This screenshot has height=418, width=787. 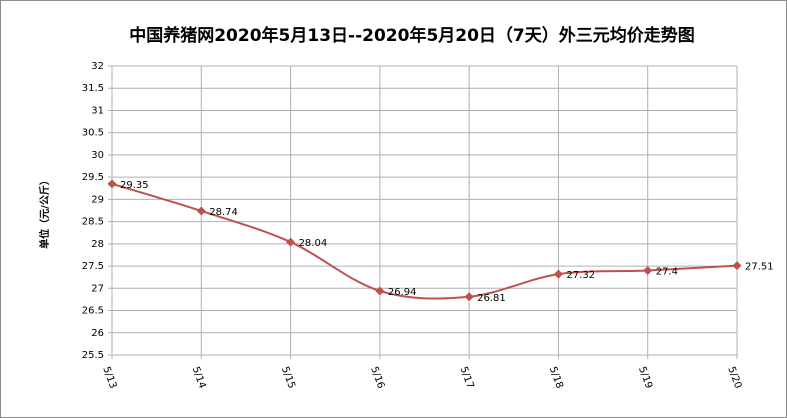 What do you see at coordinates (44, 212) in the screenshot?
I see `y-axis-label: 单位（元/公斤）` at bounding box center [44, 212].